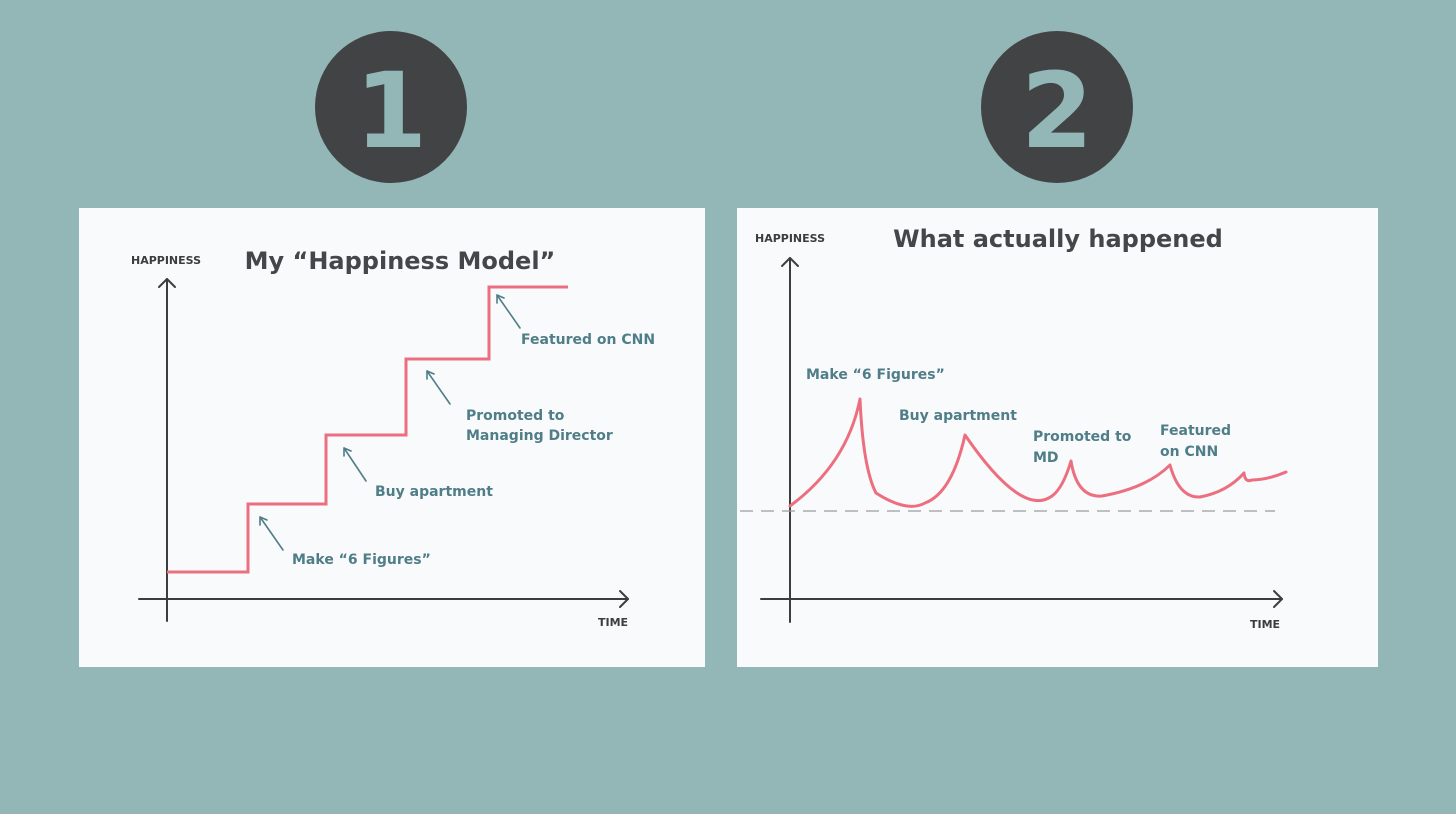 Image resolution: width=1456 pixels, height=814 pixels. I want to click on model-x-axis-arrow, so click(624, 599).